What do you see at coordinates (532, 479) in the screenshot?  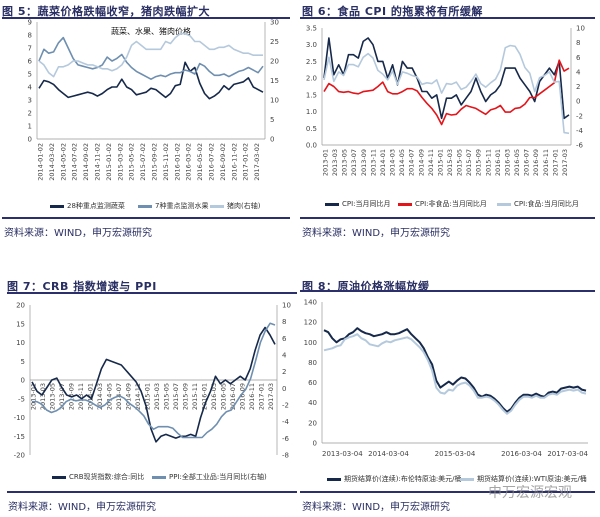 I see `legend-label: 期货结算价(连续):WTI原油:美元/桶` at bounding box center [532, 479].